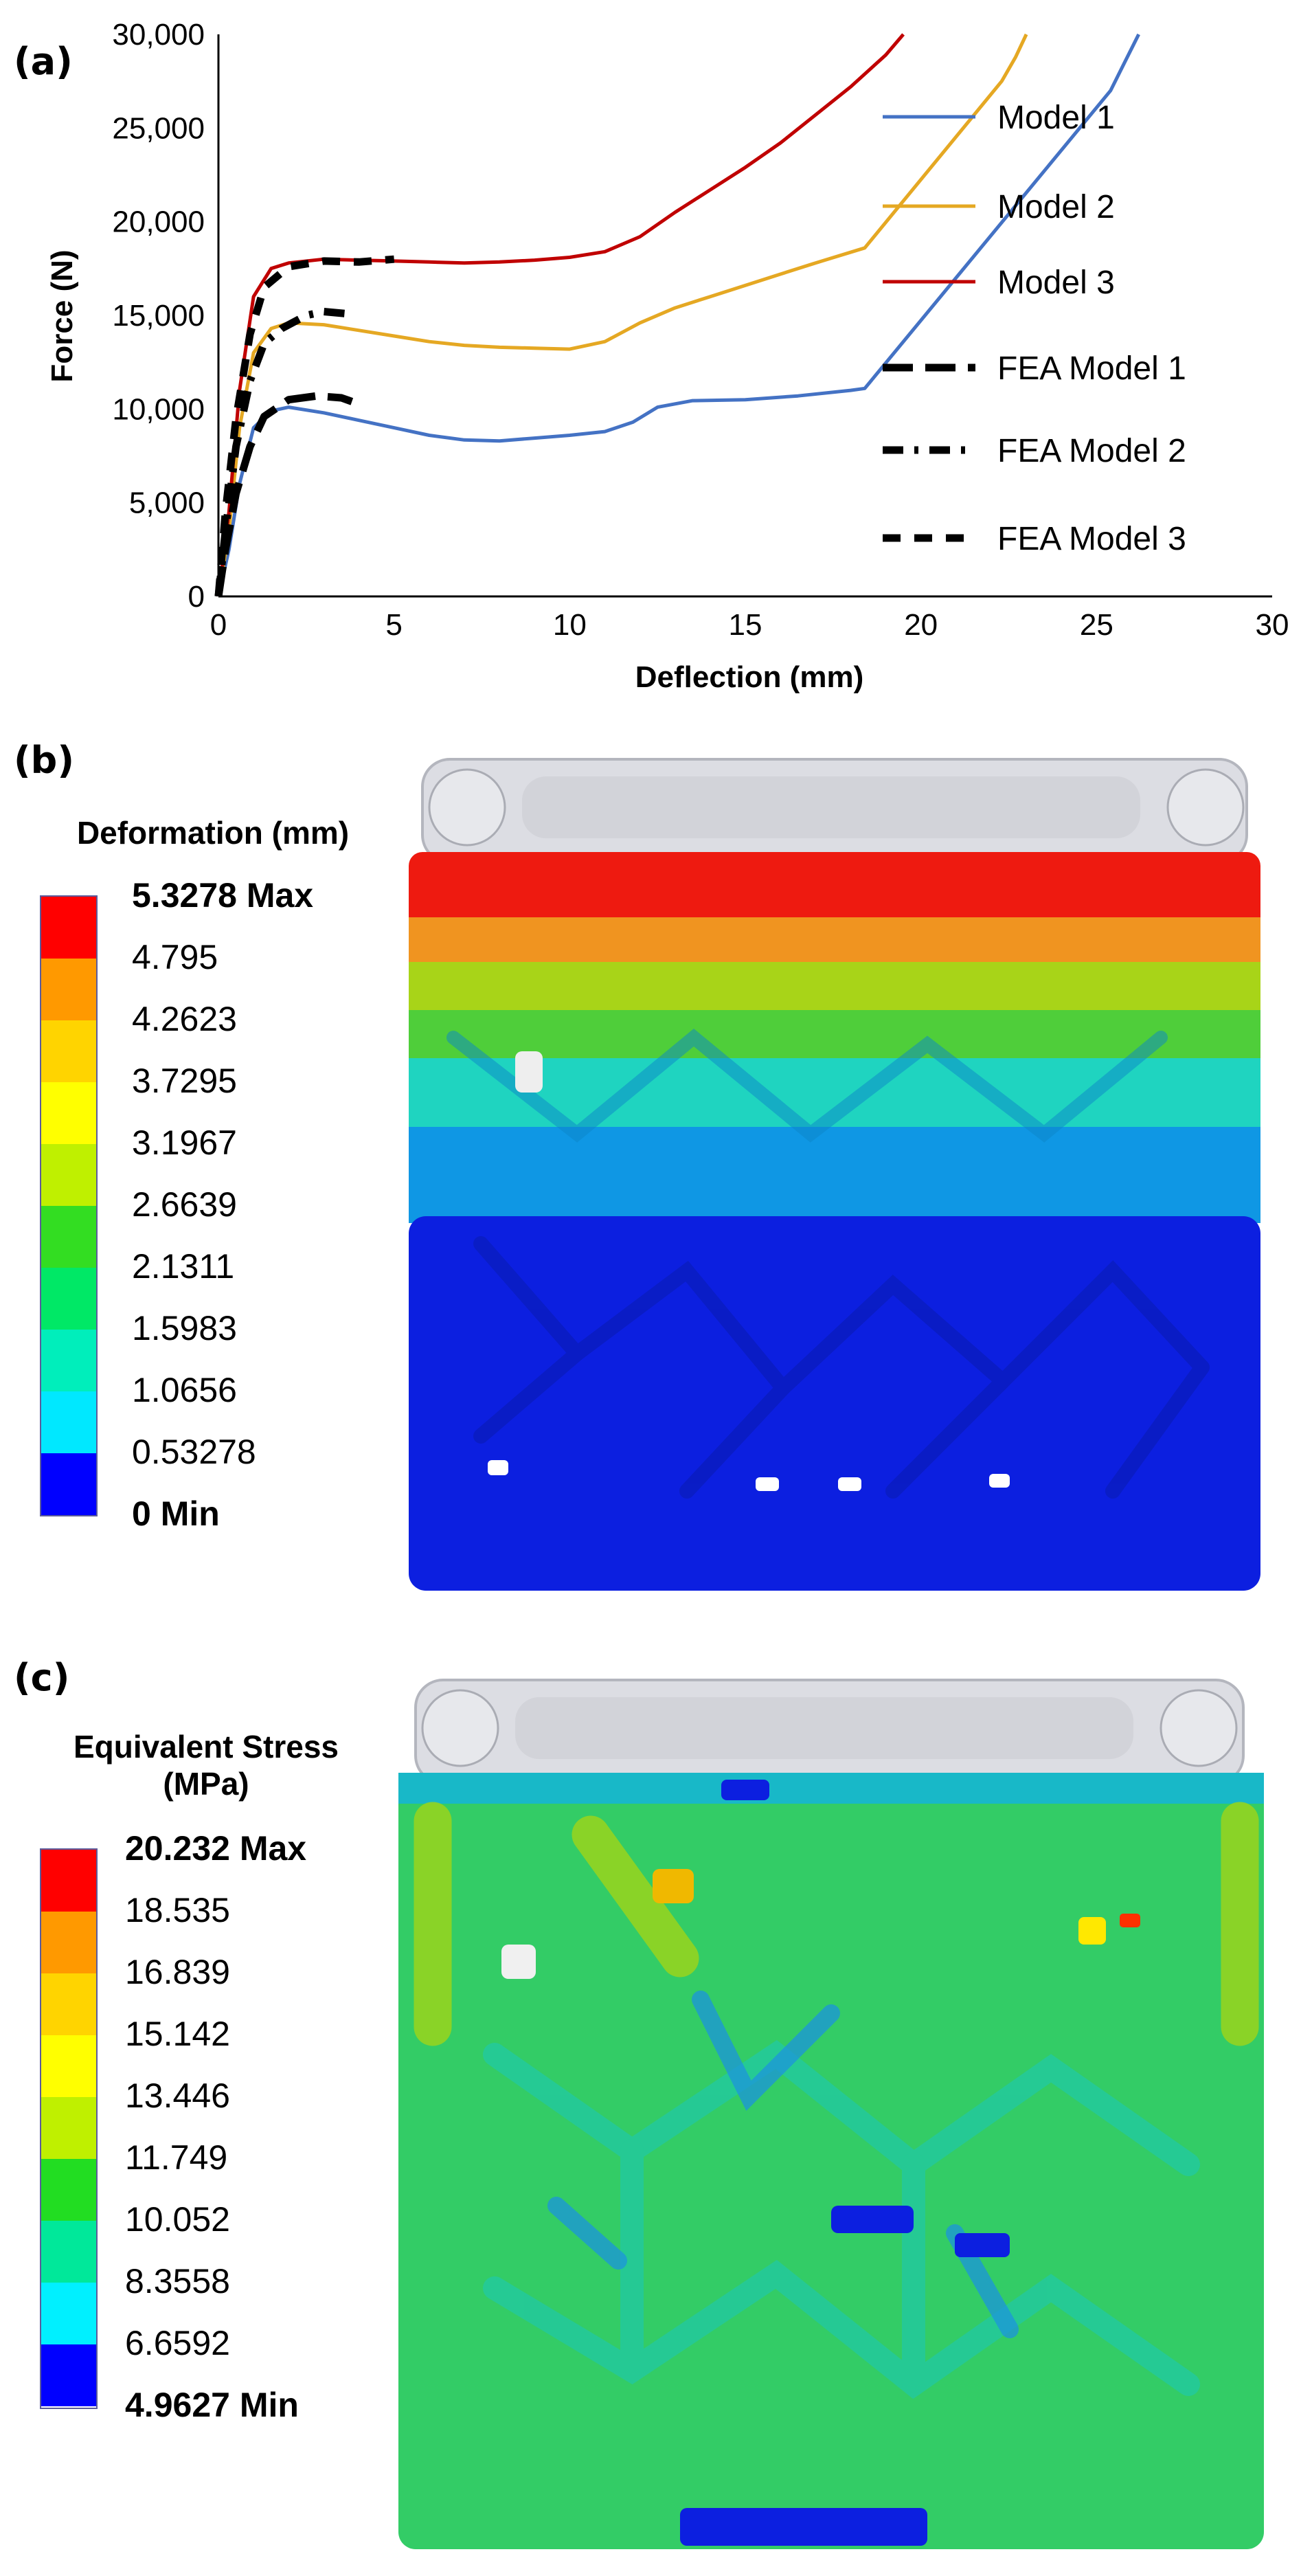 The height and width of the screenshot is (2576, 1312). I want to click on y-tick-label: 0, so click(196, 597).